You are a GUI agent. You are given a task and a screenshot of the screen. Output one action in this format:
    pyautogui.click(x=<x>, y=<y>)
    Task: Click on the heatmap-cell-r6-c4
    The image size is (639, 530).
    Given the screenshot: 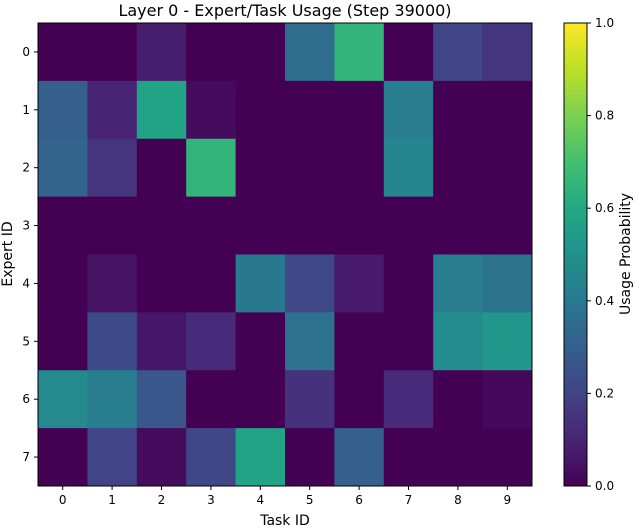 What is the action you would take?
    pyautogui.click(x=260, y=399)
    